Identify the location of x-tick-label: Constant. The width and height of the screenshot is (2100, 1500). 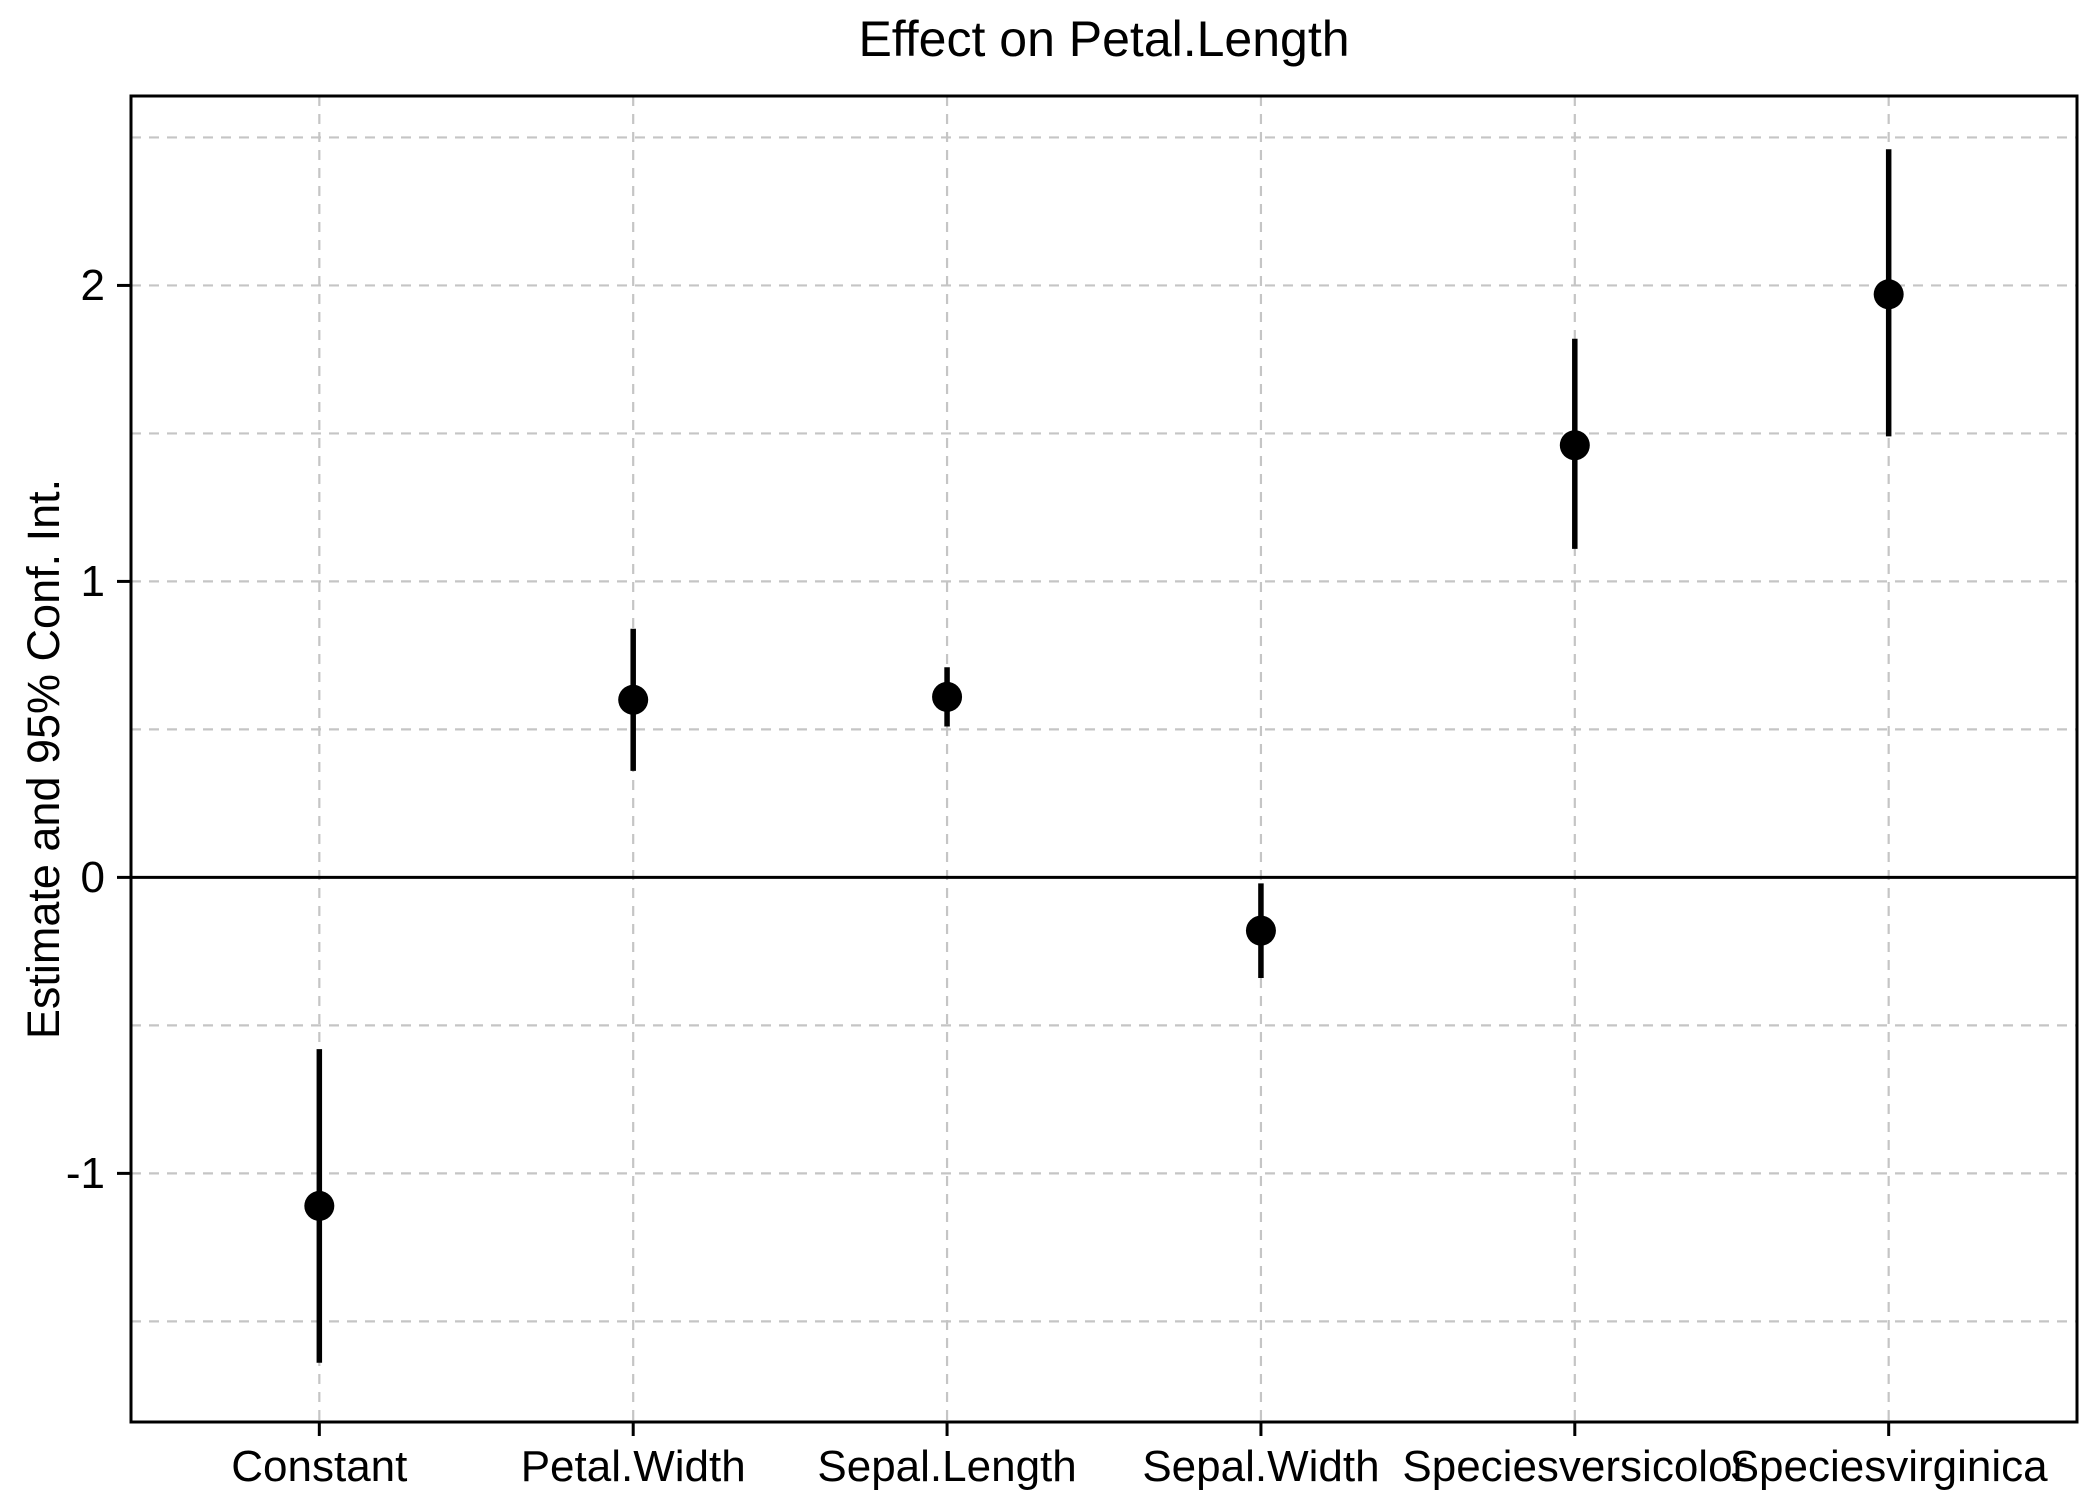
(319, 1466).